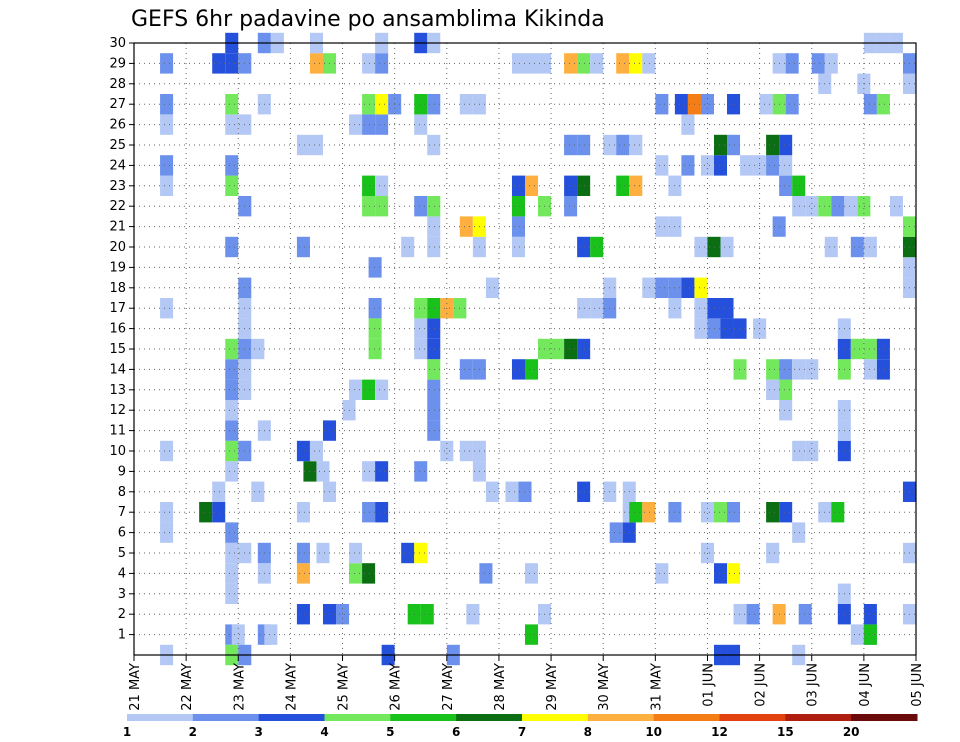  Describe the element at coordinates (500, 687) in the screenshot. I see `x-tick-label: 28 MAY` at that location.